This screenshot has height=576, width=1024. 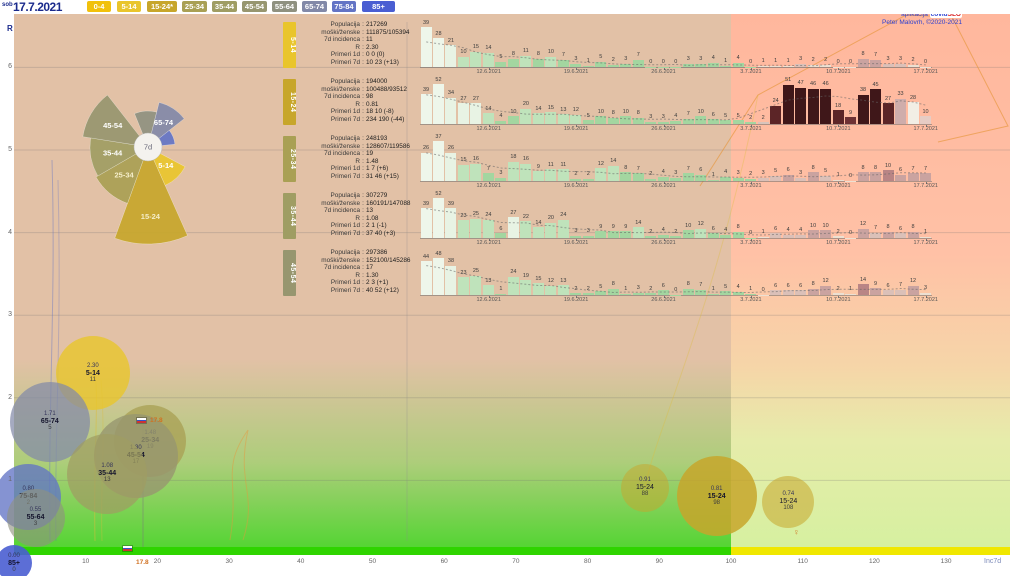 What do you see at coordinates (99, 6) in the screenshot?
I see `age-filter-button-0-4: 0-4` at bounding box center [99, 6].